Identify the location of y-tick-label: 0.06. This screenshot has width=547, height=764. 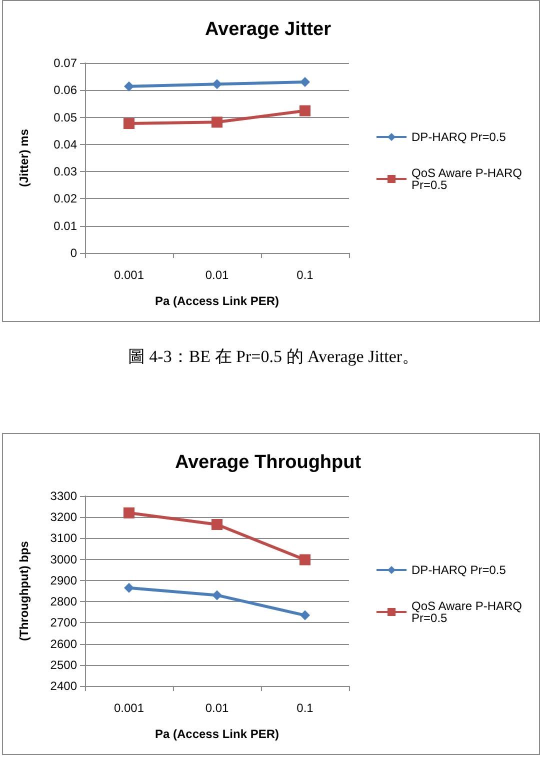
(66, 90).